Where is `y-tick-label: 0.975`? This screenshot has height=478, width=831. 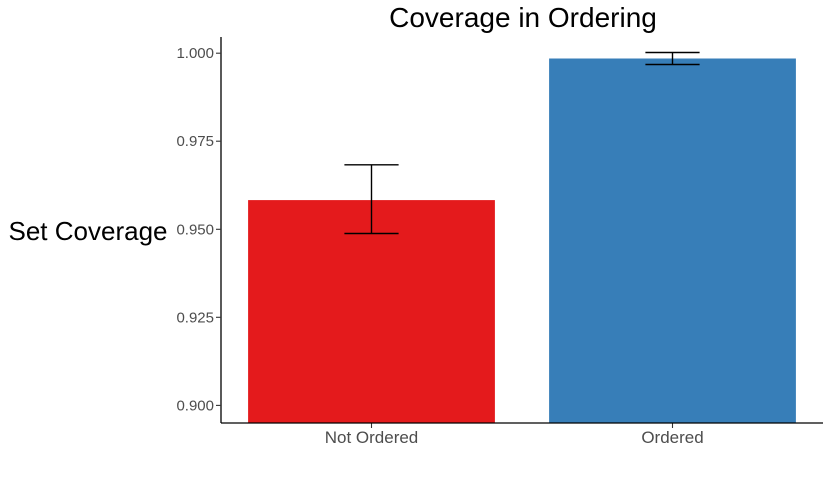 y-tick-label: 0.975 is located at coordinates (195, 141).